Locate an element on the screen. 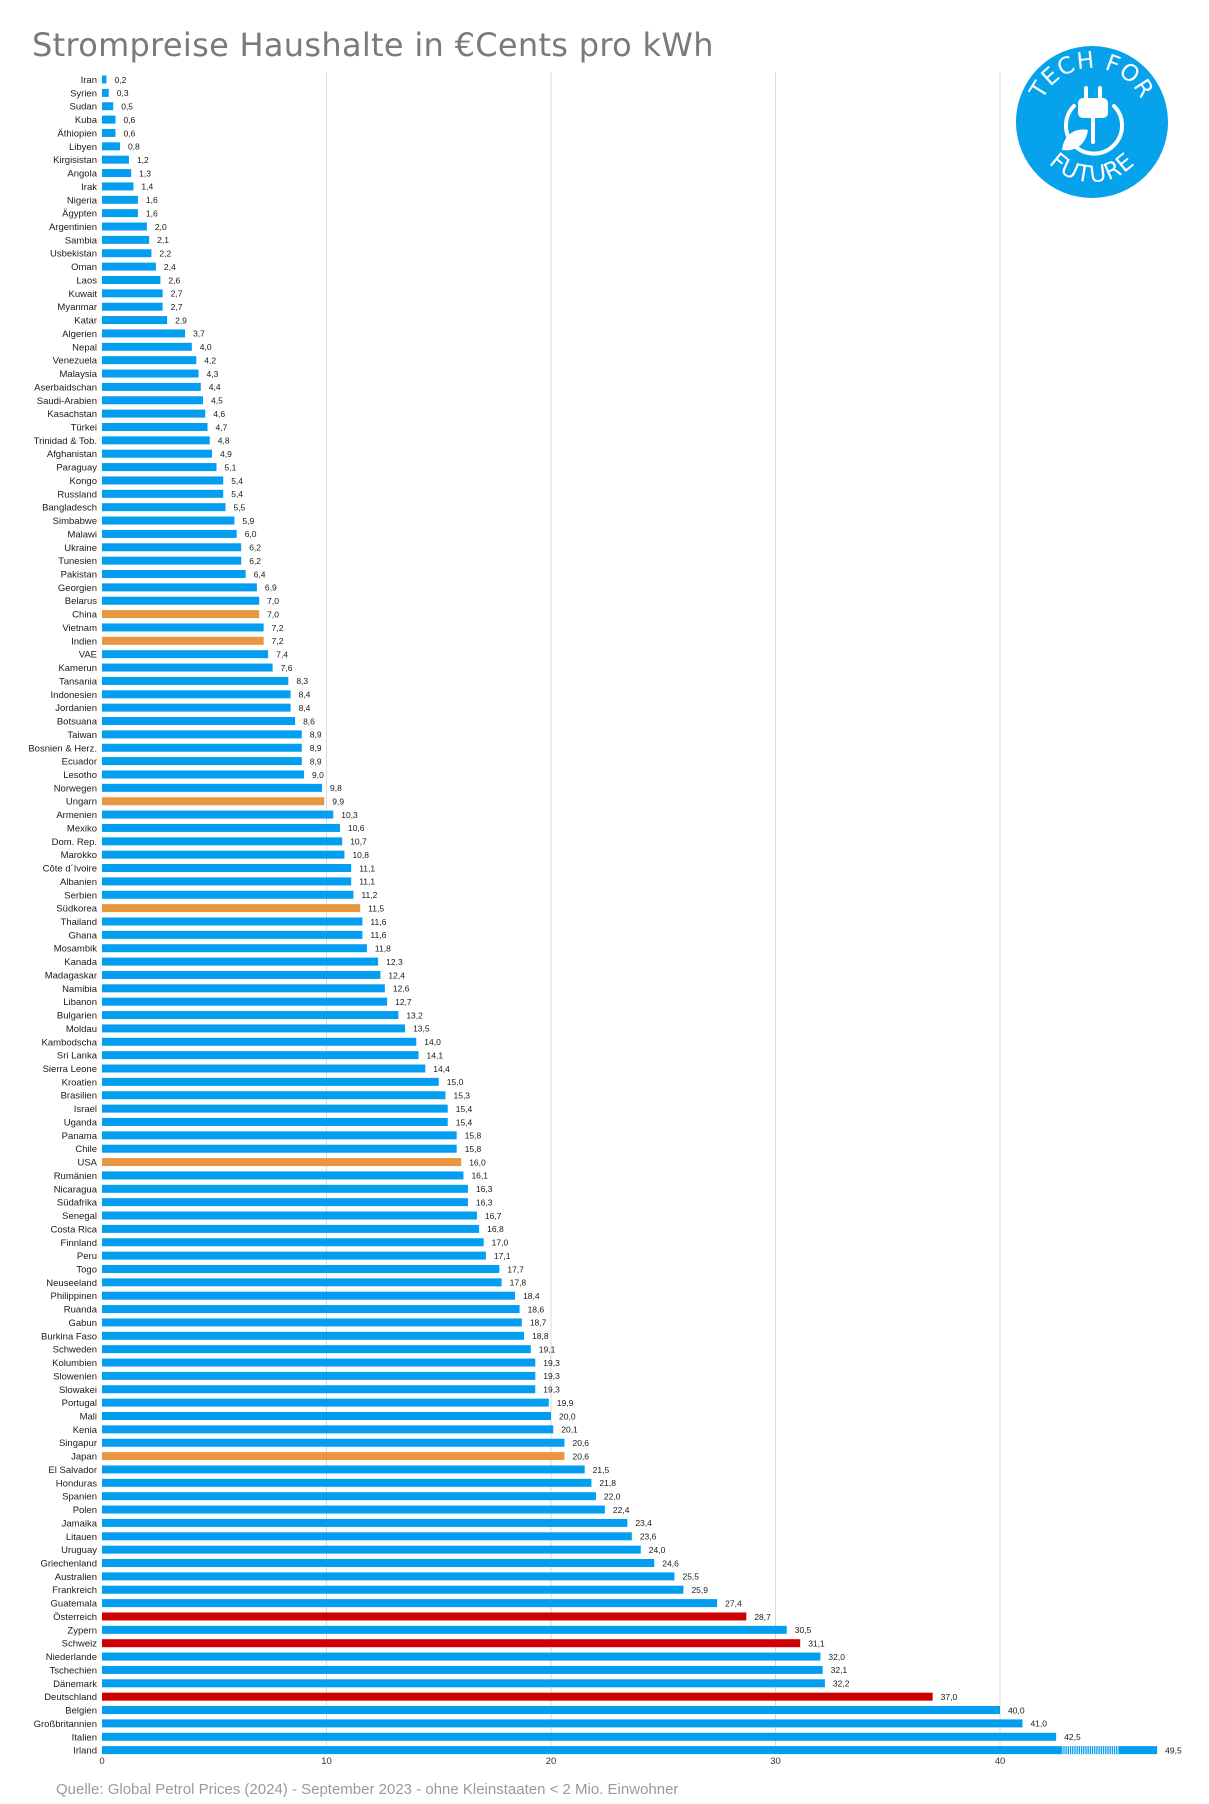 This screenshot has height=1804, width=1209. value-label: 23,4 is located at coordinates (643, 1523).